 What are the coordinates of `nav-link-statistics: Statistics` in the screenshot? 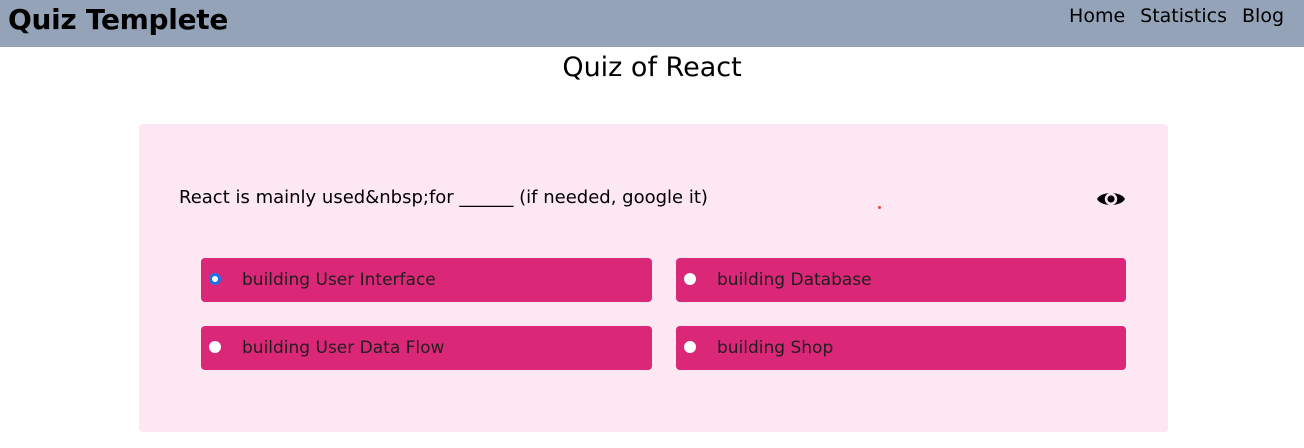 It's located at (1183, 16).